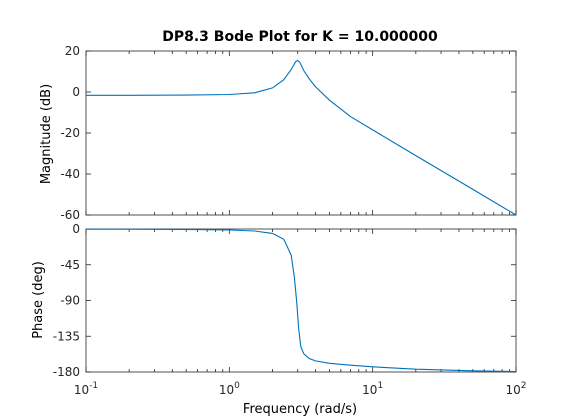  I want to click on magnitude-ylabel: Magnitude (dB), so click(46, 134).